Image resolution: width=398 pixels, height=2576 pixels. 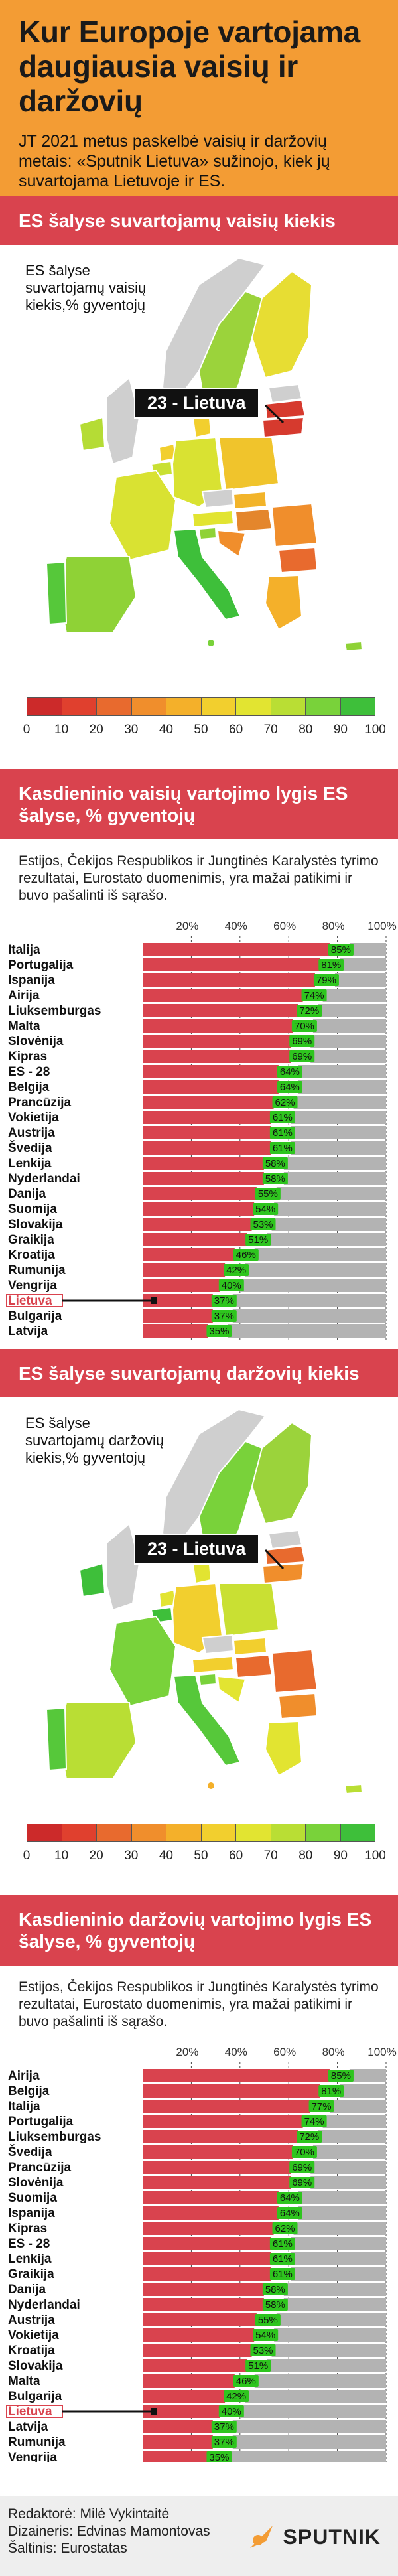 I want to click on bar-value-label: 69%, so click(x=302, y=2168).